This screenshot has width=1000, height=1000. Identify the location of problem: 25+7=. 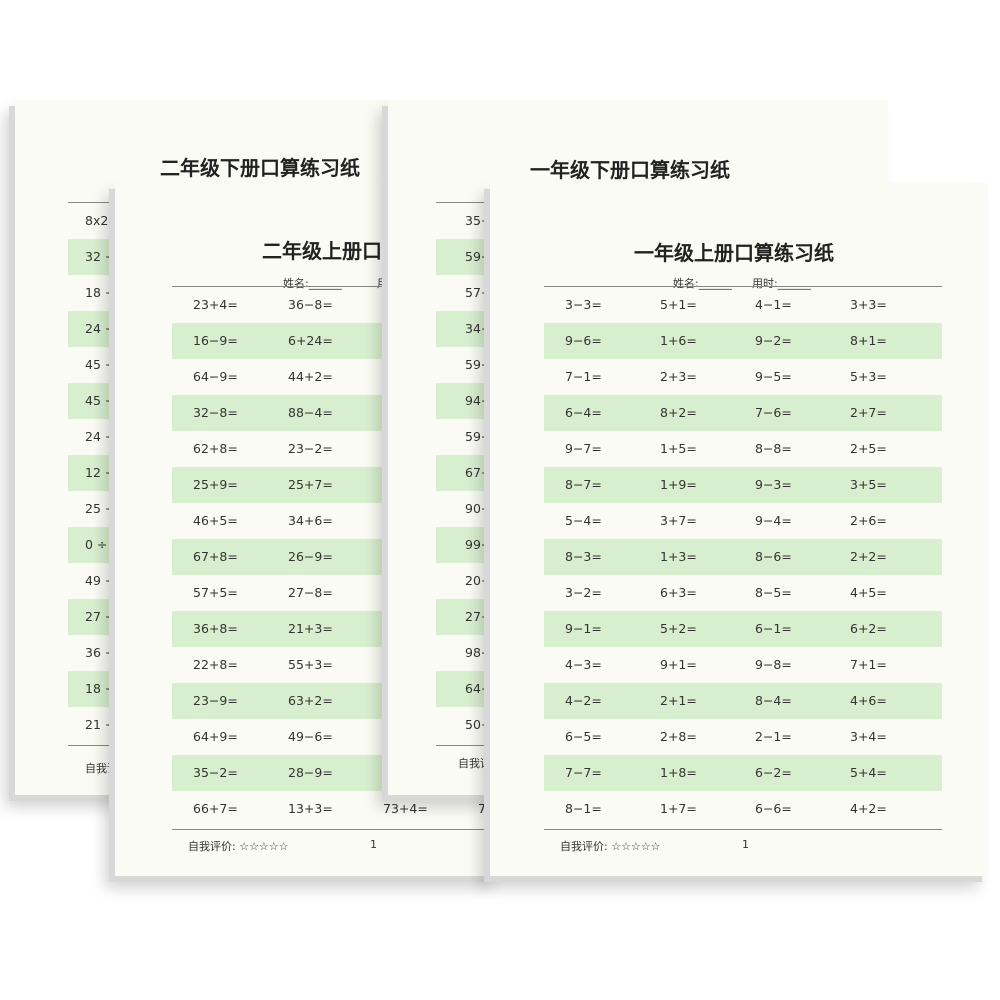
(310, 484).